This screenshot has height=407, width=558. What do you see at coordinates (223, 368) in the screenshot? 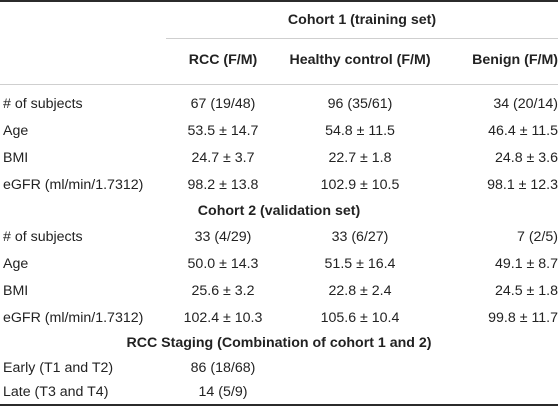
I see `rcc-value: 86 (18/68)` at bounding box center [223, 368].